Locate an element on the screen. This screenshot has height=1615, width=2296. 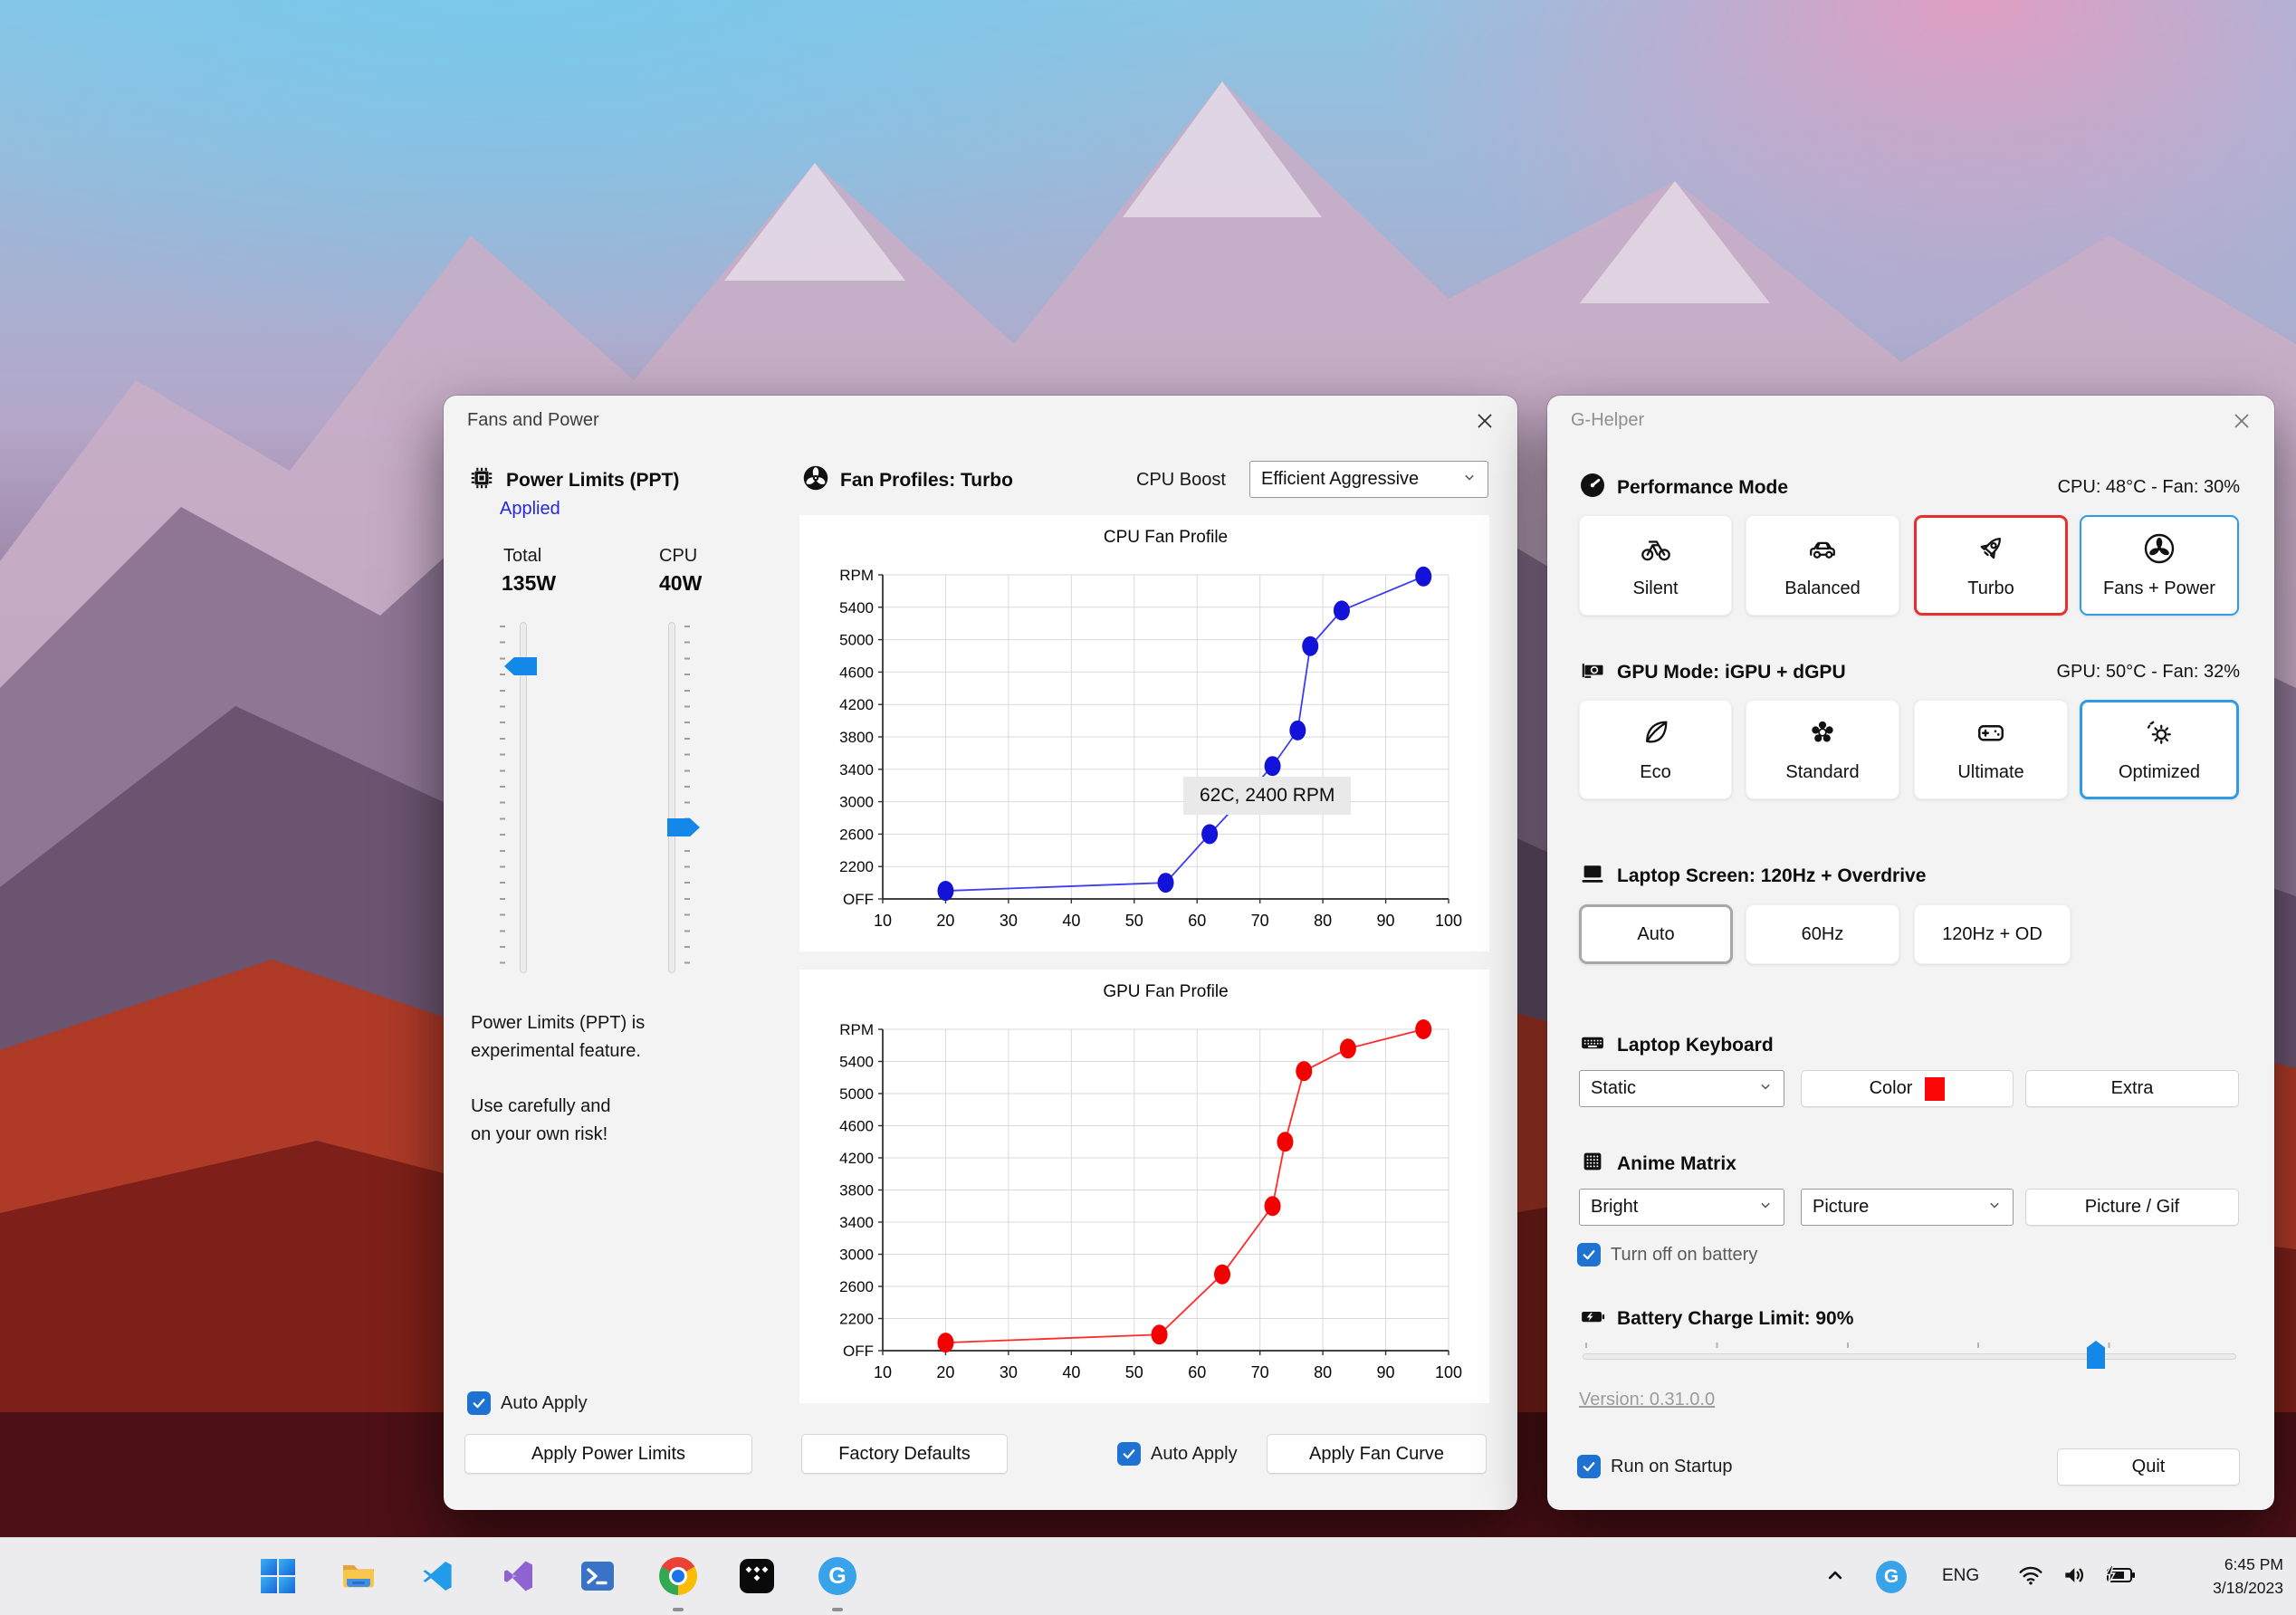
apply-power-limits-button: Apply Power Limits is located at coordinates (608, 1454).